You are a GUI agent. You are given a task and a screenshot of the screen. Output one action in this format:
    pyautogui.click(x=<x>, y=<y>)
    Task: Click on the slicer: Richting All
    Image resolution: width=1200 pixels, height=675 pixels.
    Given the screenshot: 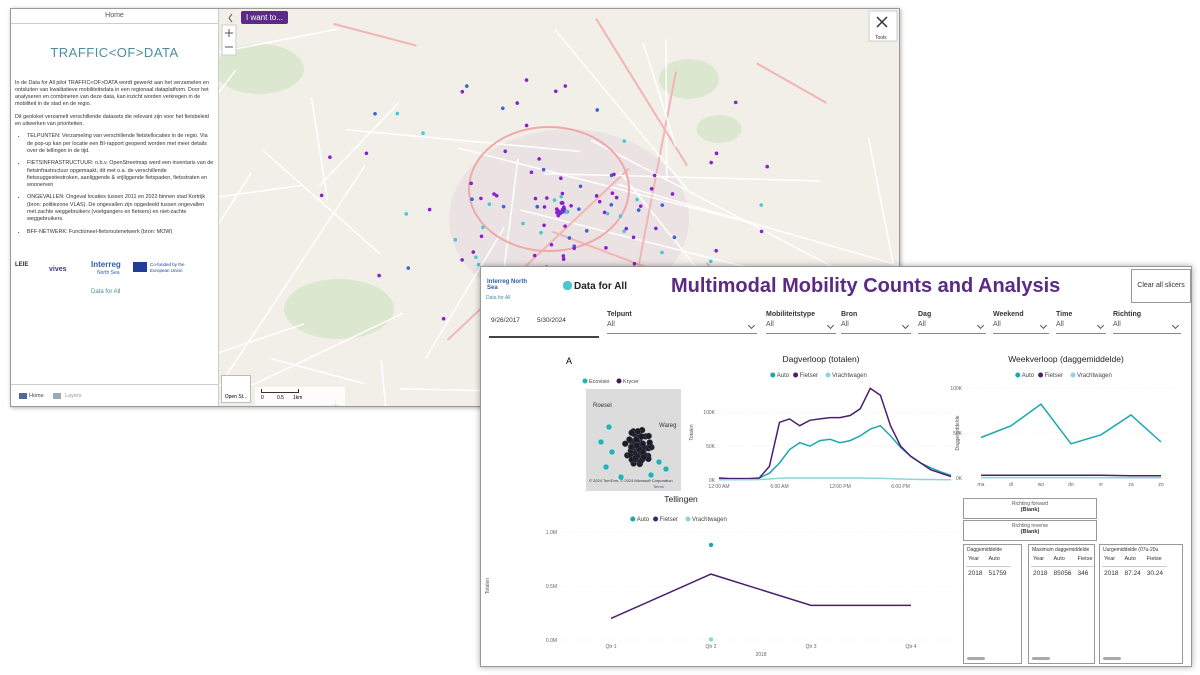 What is the action you would take?
    pyautogui.click(x=1147, y=322)
    